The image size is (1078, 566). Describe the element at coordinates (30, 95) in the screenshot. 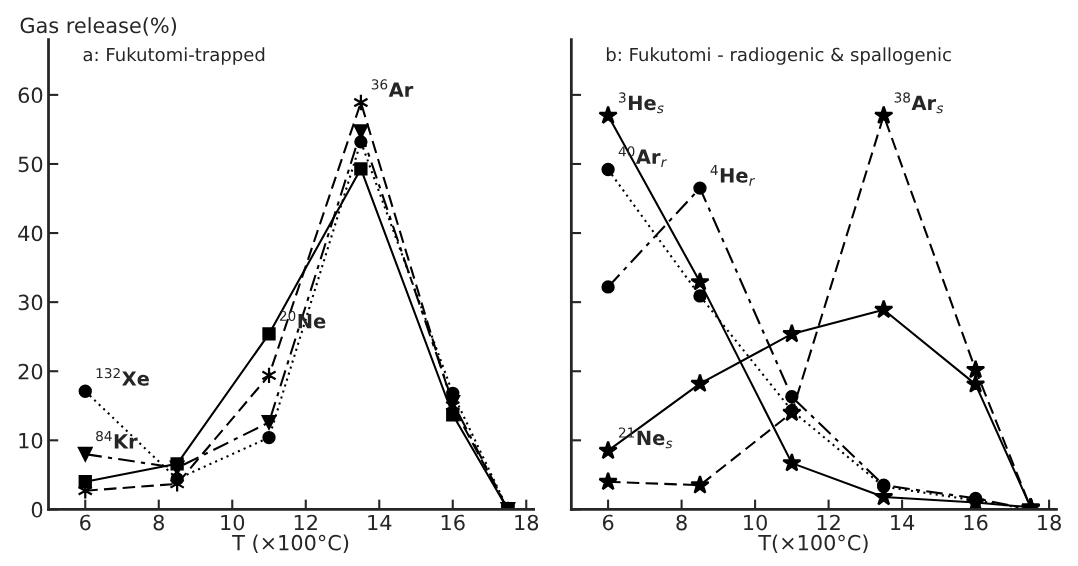

I see `y-tick-label: 60` at that location.